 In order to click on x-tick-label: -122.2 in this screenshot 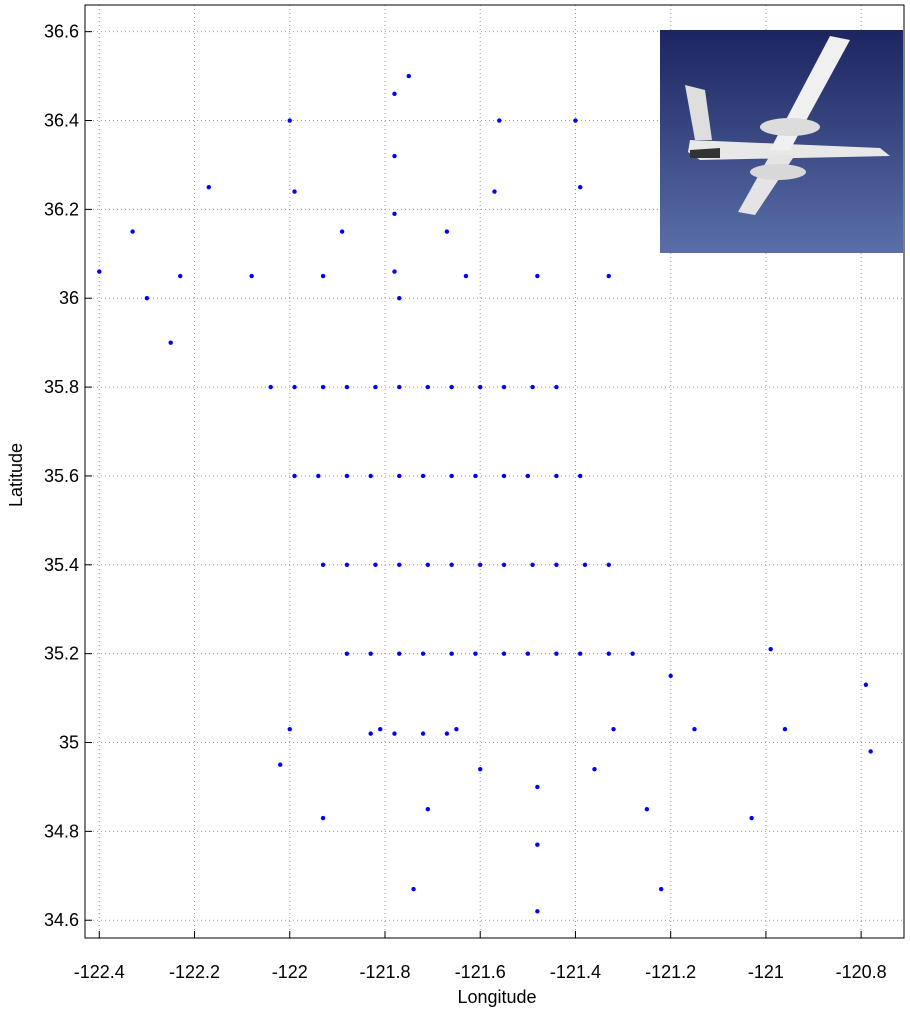, I will do `click(194, 972)`.